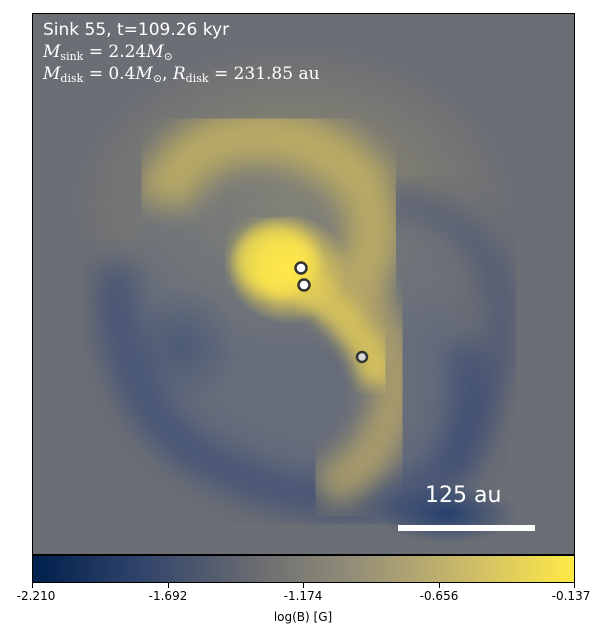  I want to click on colorbar-tick-label-1: -1.692, so click(168, 596).